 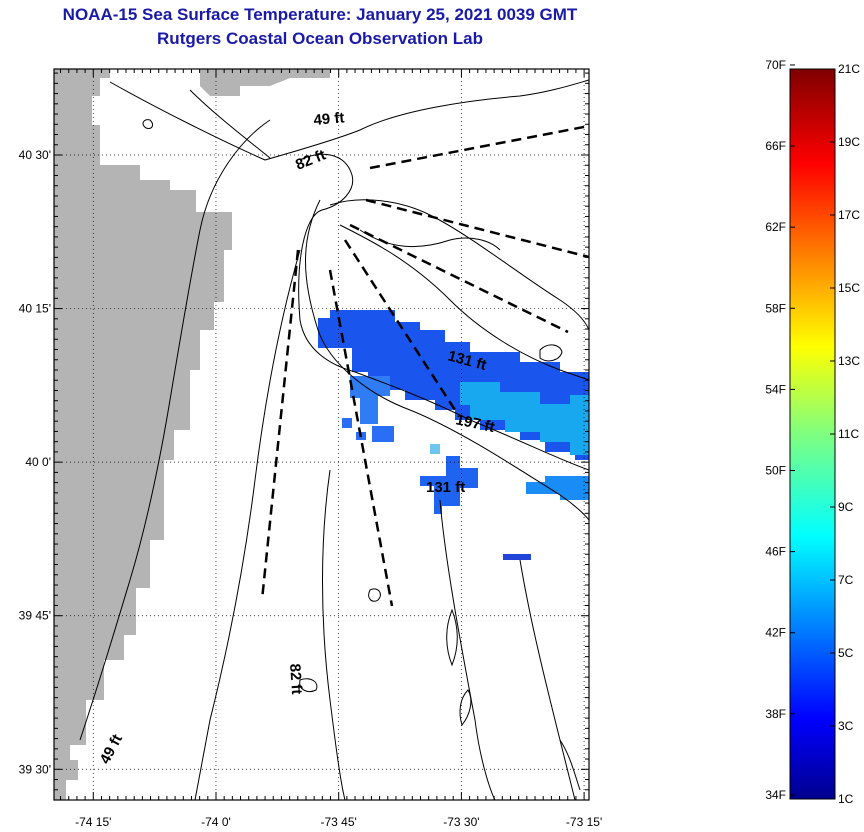 What do you see at coordinates (846, 507) in the screenshot?
I see `colorbar-c-label: 9C` at bounding box center [846, 507].